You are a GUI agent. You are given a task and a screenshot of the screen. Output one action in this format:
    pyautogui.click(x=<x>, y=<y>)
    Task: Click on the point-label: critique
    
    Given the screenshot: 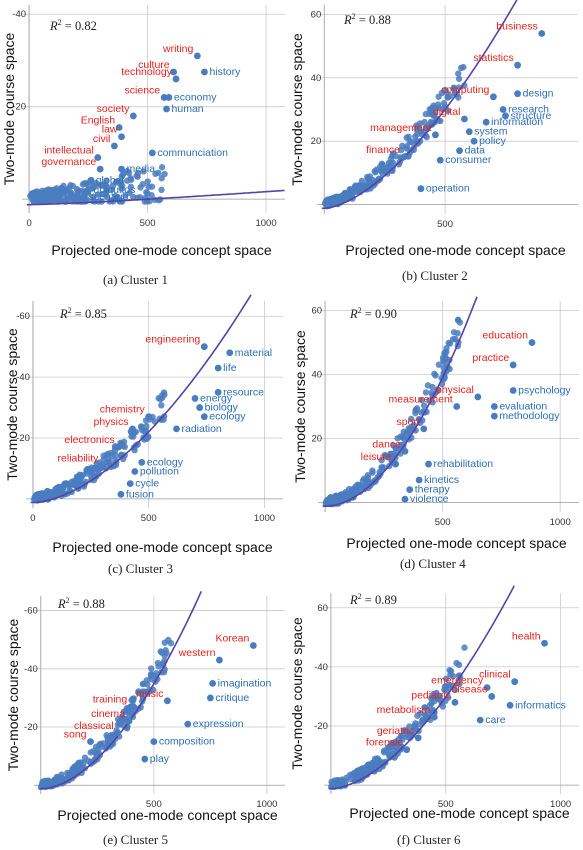 What is the action you would take?
    pyautogui.click(x=232, y=698)
    